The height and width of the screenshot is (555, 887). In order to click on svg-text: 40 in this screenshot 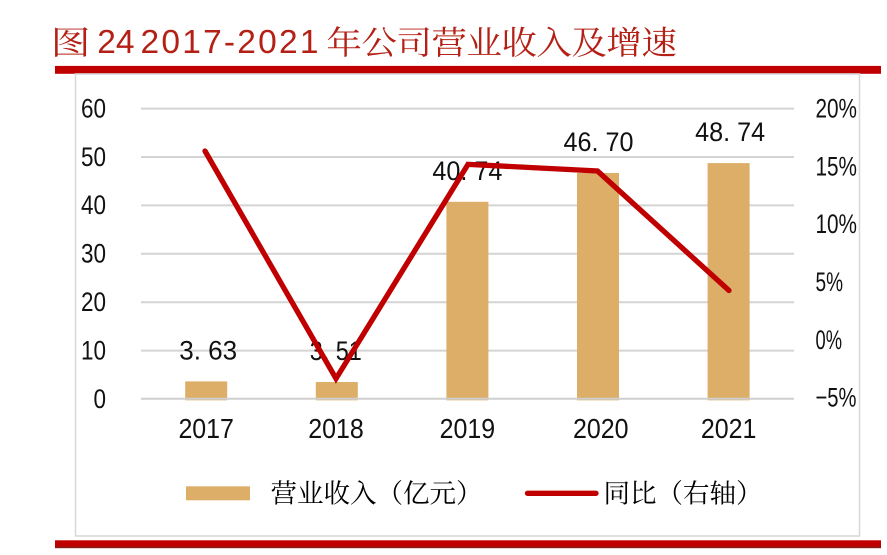, I will do `click(93, 205)`.